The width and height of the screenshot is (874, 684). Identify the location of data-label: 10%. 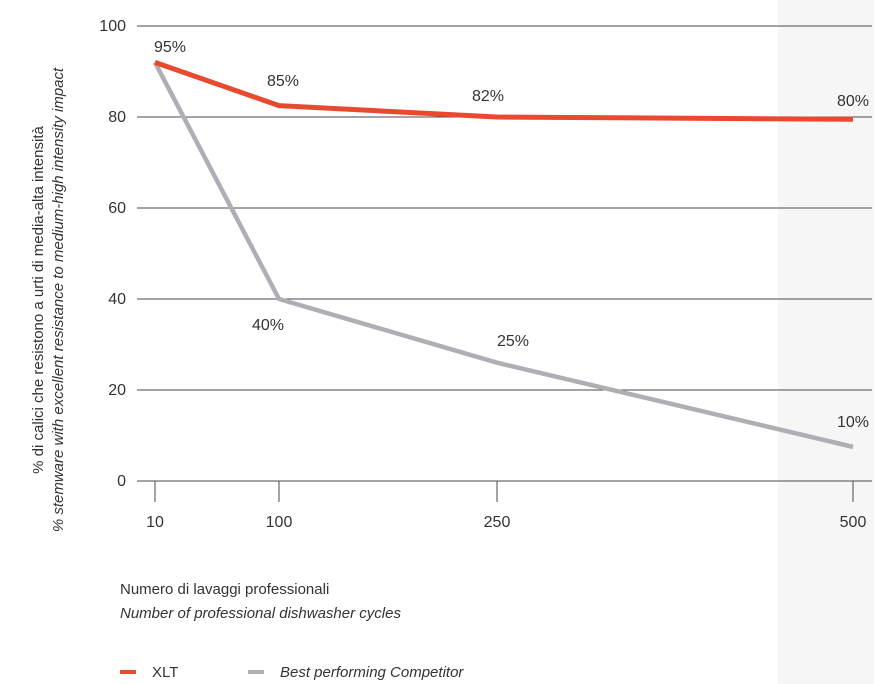
(853, 422).